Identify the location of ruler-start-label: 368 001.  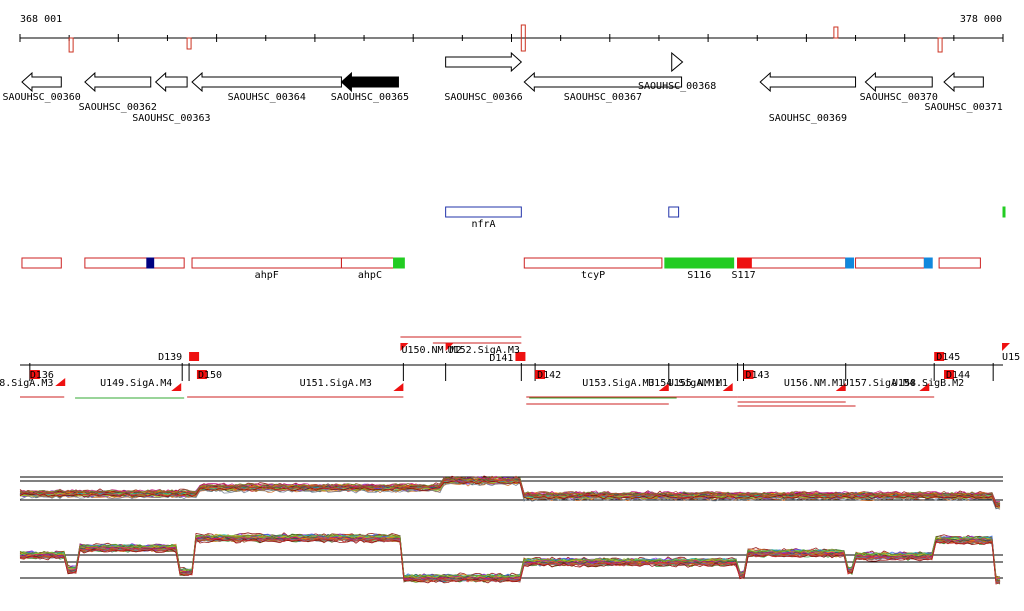
(41, 19).